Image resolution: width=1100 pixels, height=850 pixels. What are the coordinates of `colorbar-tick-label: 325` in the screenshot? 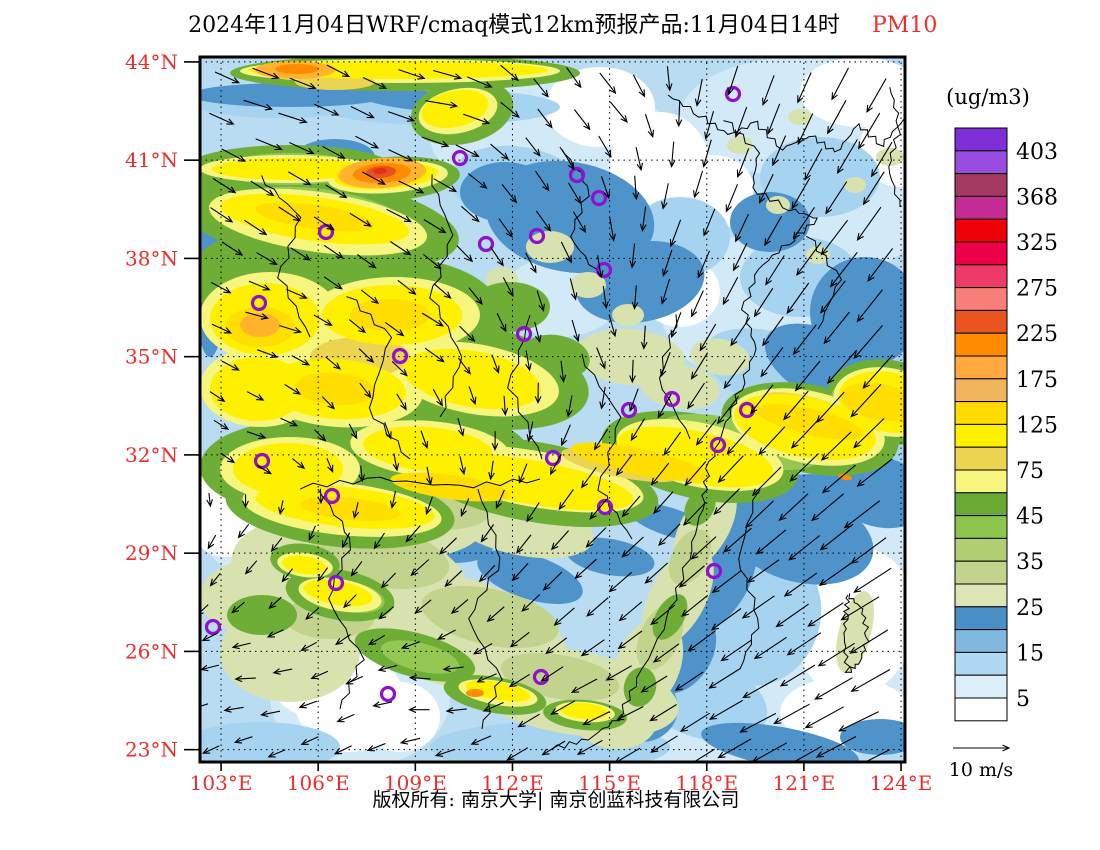 It's located at (1037, 243).